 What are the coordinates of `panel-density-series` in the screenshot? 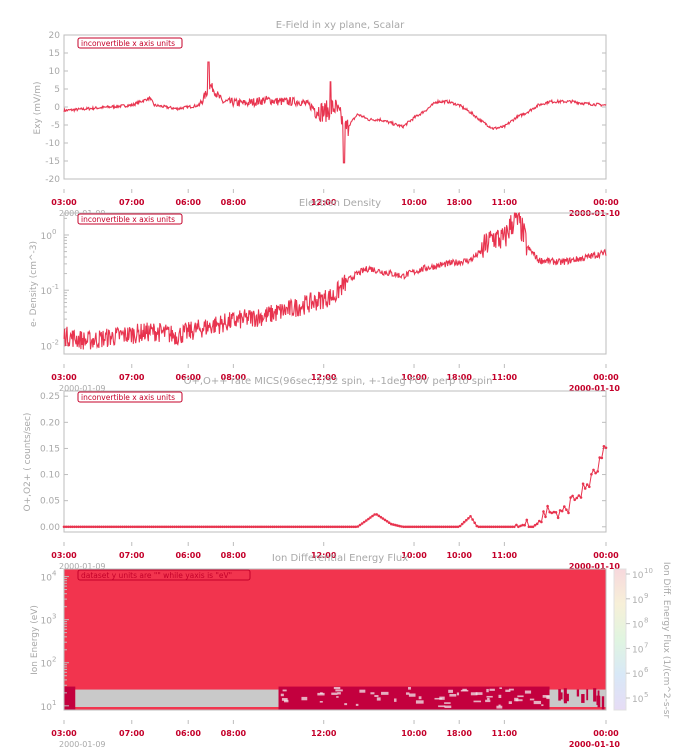 It's located at (335, 281).